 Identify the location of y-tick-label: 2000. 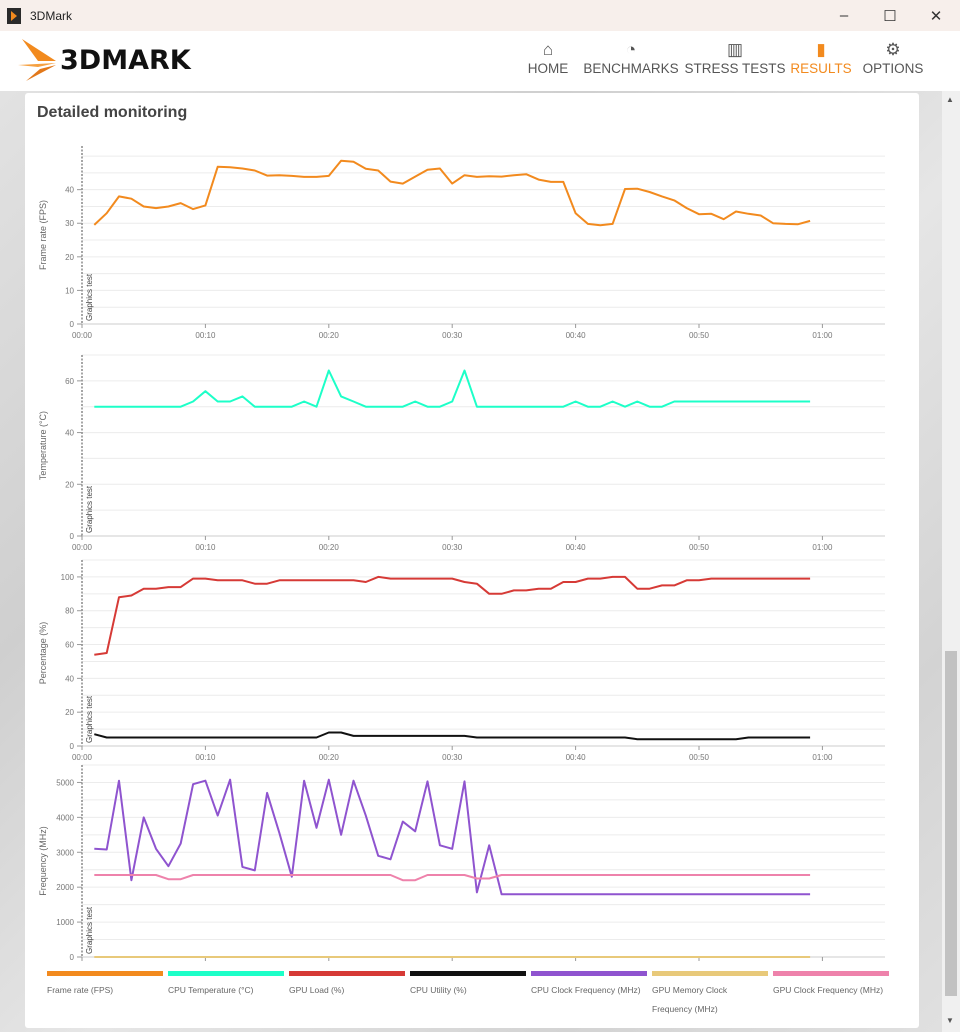
(65, 887).